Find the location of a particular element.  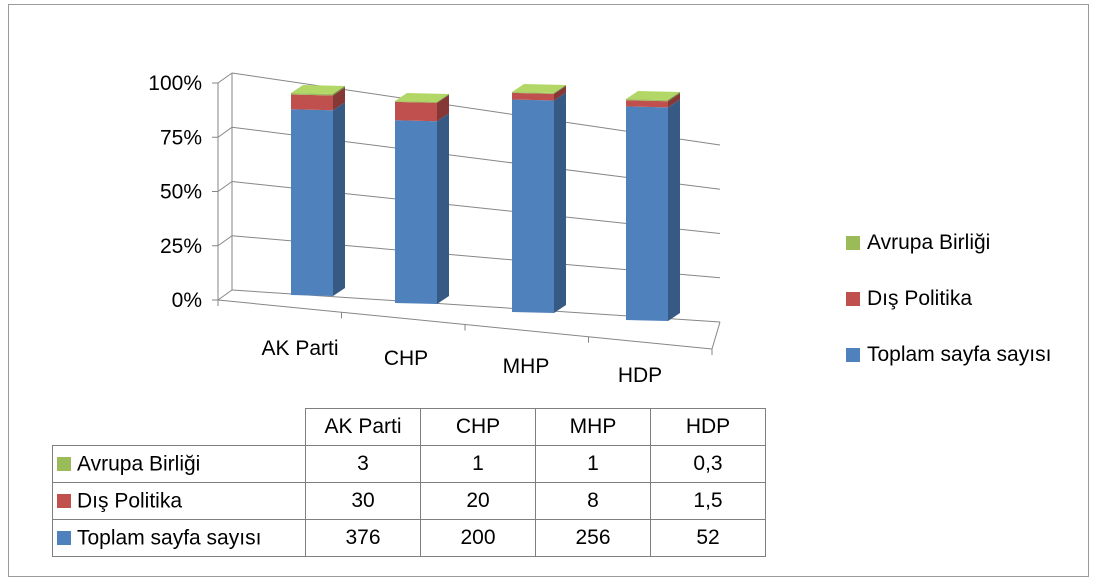

table-row-header: Avrupa Birliği is located at coordinates (179, 464).